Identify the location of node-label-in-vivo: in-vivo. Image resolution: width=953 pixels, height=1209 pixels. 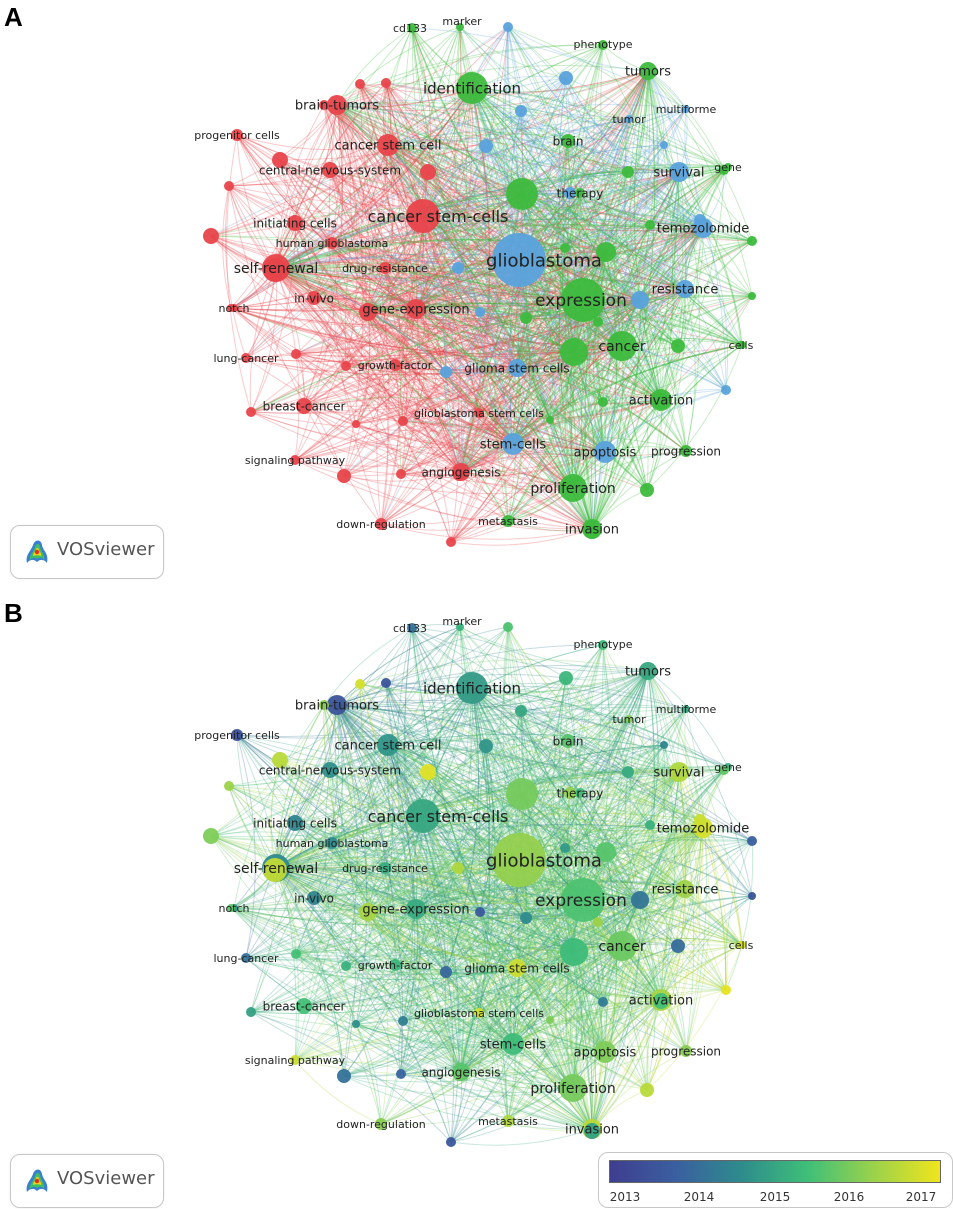
(314, 898).